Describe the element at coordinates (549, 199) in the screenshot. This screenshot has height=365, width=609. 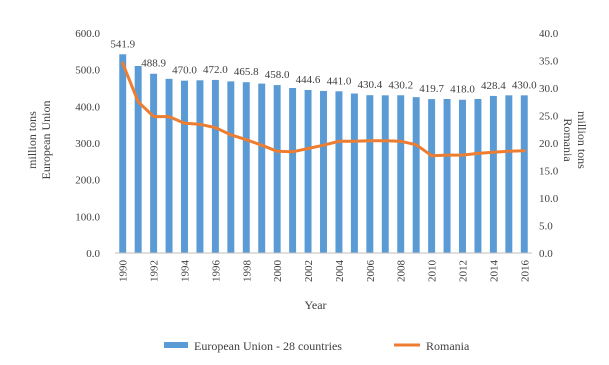
I see `right-tick-label: 10.0` at that location.